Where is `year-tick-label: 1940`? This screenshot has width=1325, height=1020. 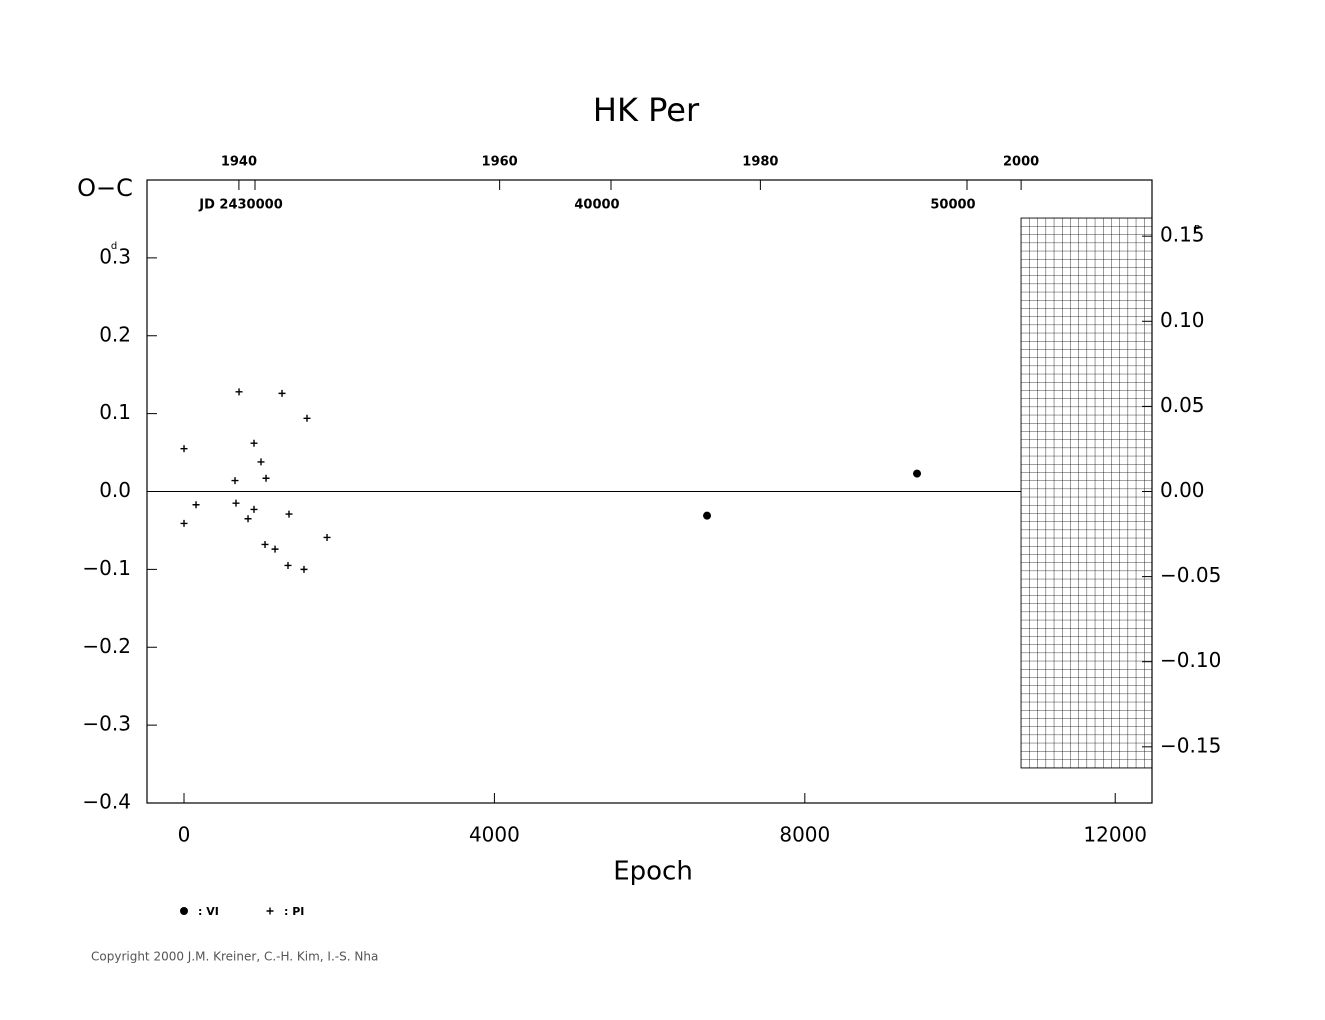
year-tick-label: 1940 is located at coordinates (239, 162).